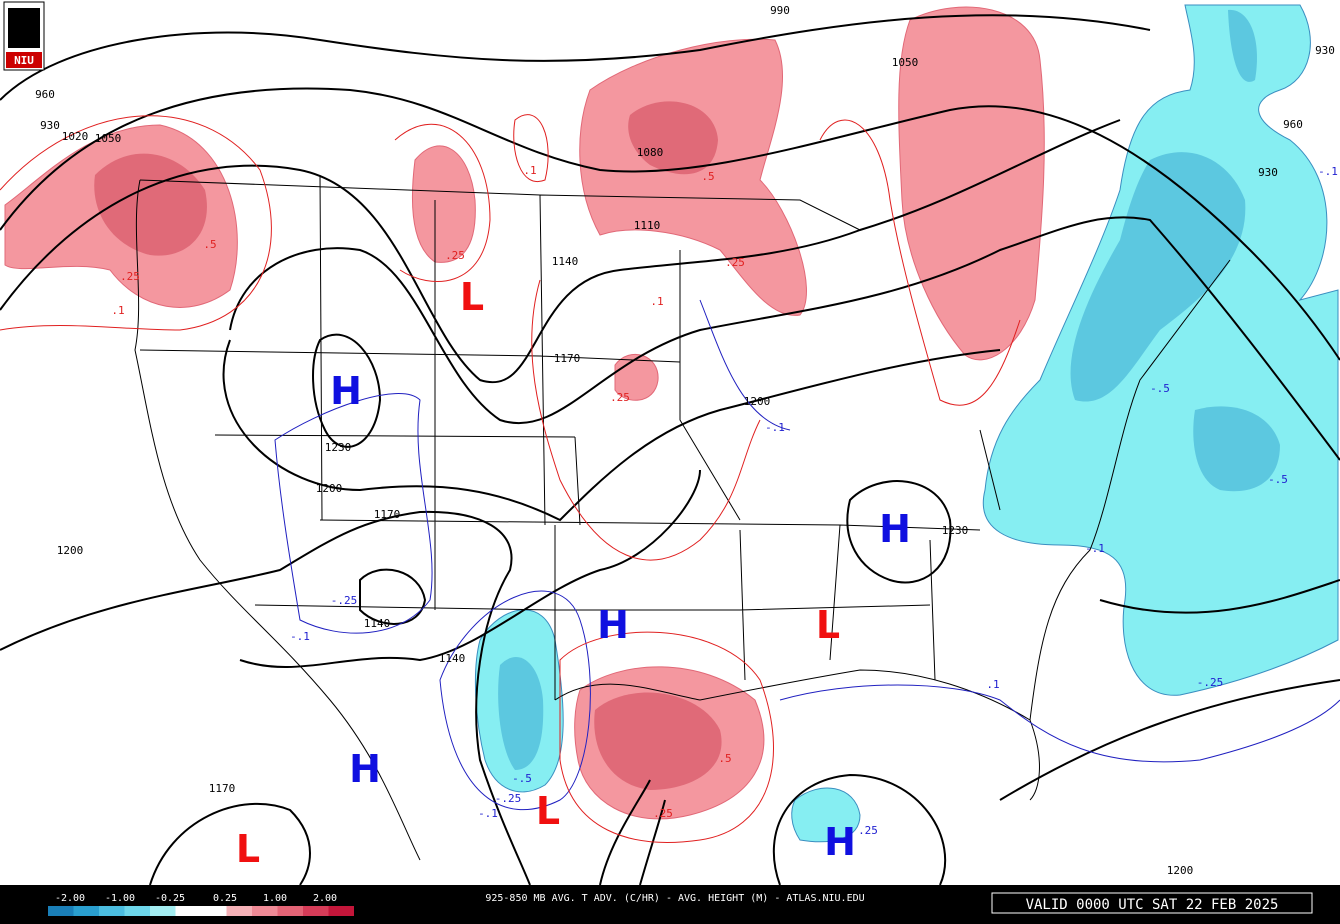  I want to click on colorbar-label: 0.25, so click(225, 898).